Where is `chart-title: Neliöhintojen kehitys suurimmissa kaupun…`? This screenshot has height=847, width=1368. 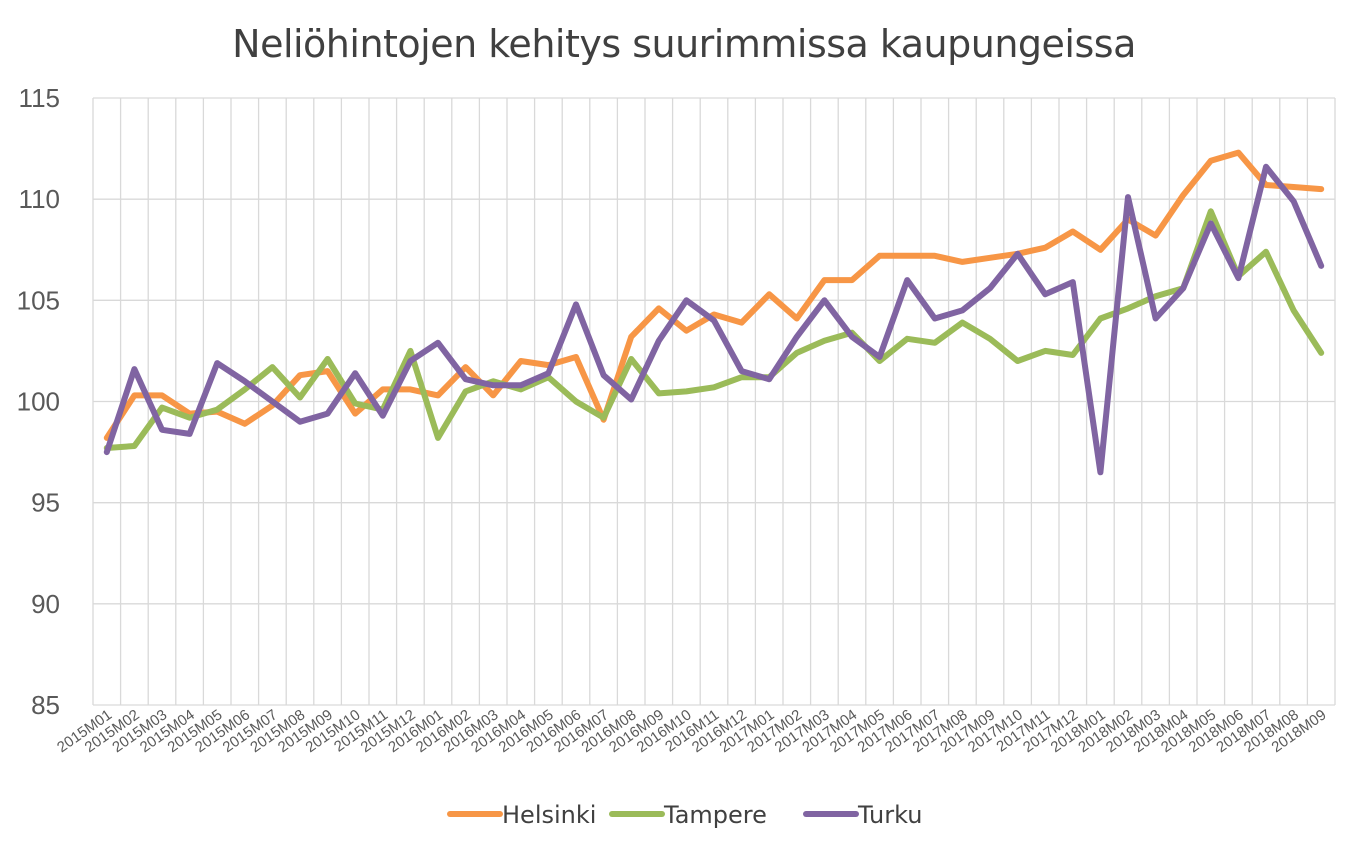 chart-title: Neliöhintojen kehitys suurimmissa kaupun… is located at coordinates (684, 44).